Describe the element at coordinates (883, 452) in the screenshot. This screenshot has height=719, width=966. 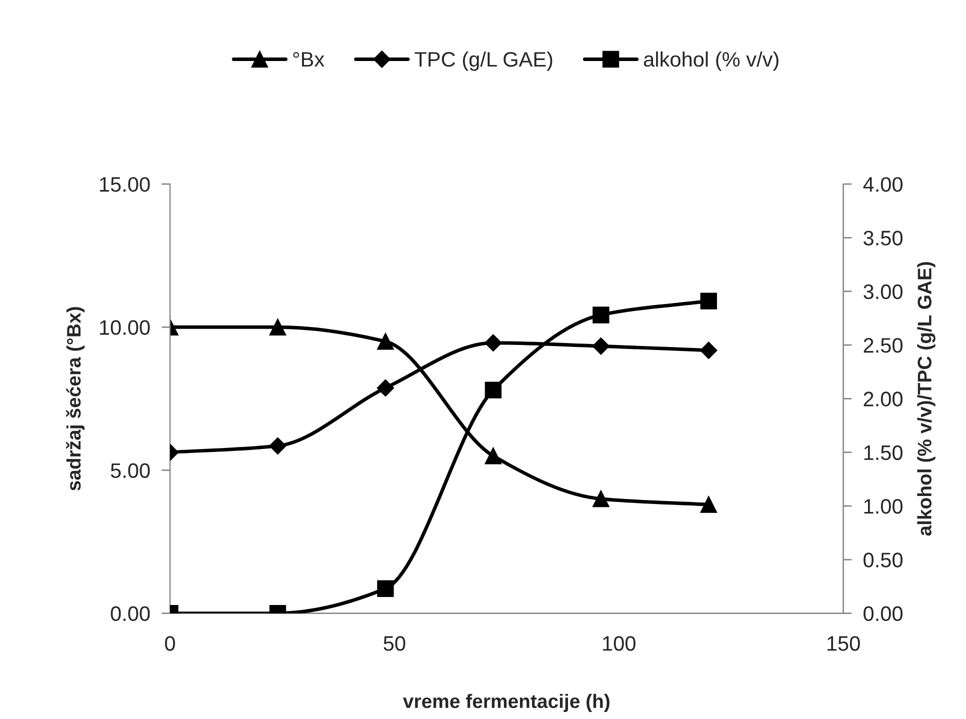
I see `y2-tick-label: 1.50` at that location.